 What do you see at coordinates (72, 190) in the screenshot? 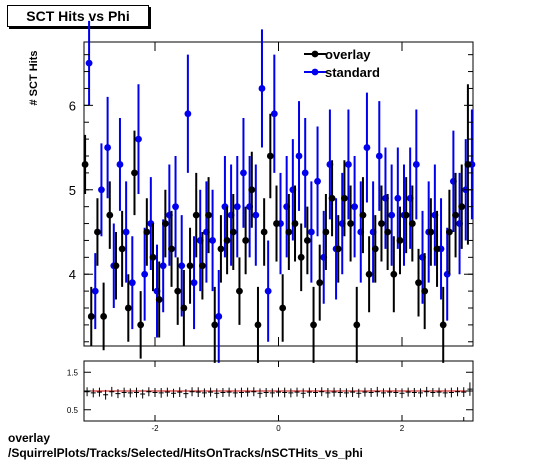
I see `y-tick-label: 5` at bounding box center [72, 190].